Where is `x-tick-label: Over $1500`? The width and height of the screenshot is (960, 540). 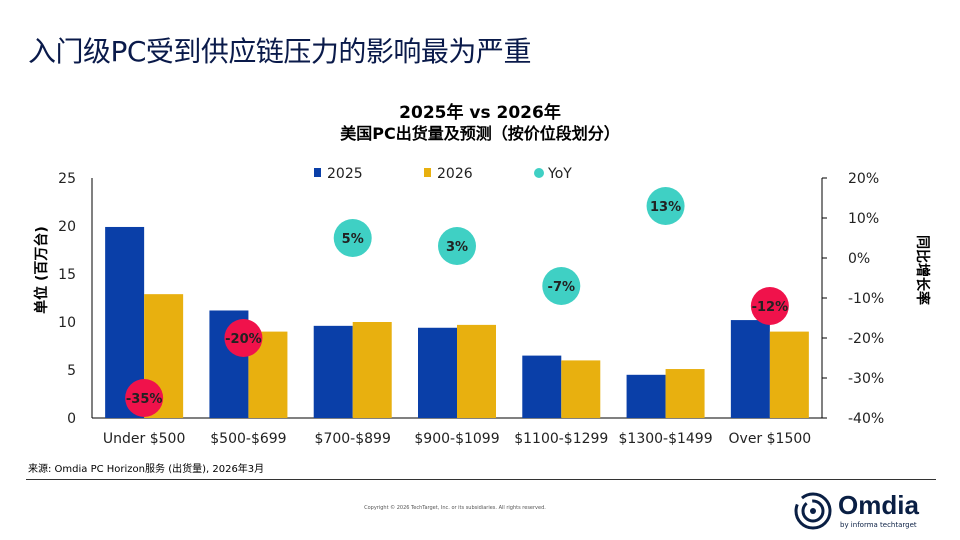
x-tick-label: Over $1500 is located at coordinates (770, 439).